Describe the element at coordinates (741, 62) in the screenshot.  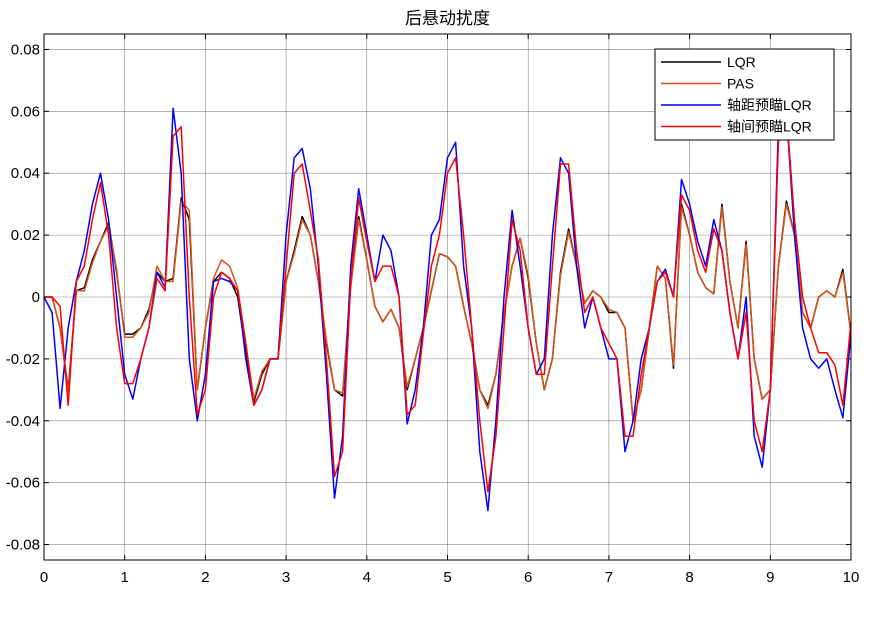
I see `legend-label-0: LQR` at that location.